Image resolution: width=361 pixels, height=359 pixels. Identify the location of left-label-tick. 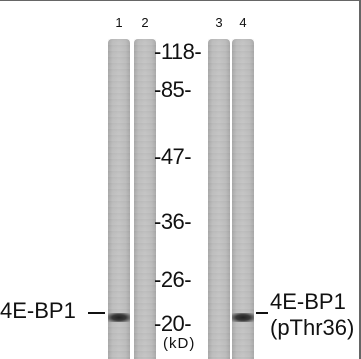
(96, 313).